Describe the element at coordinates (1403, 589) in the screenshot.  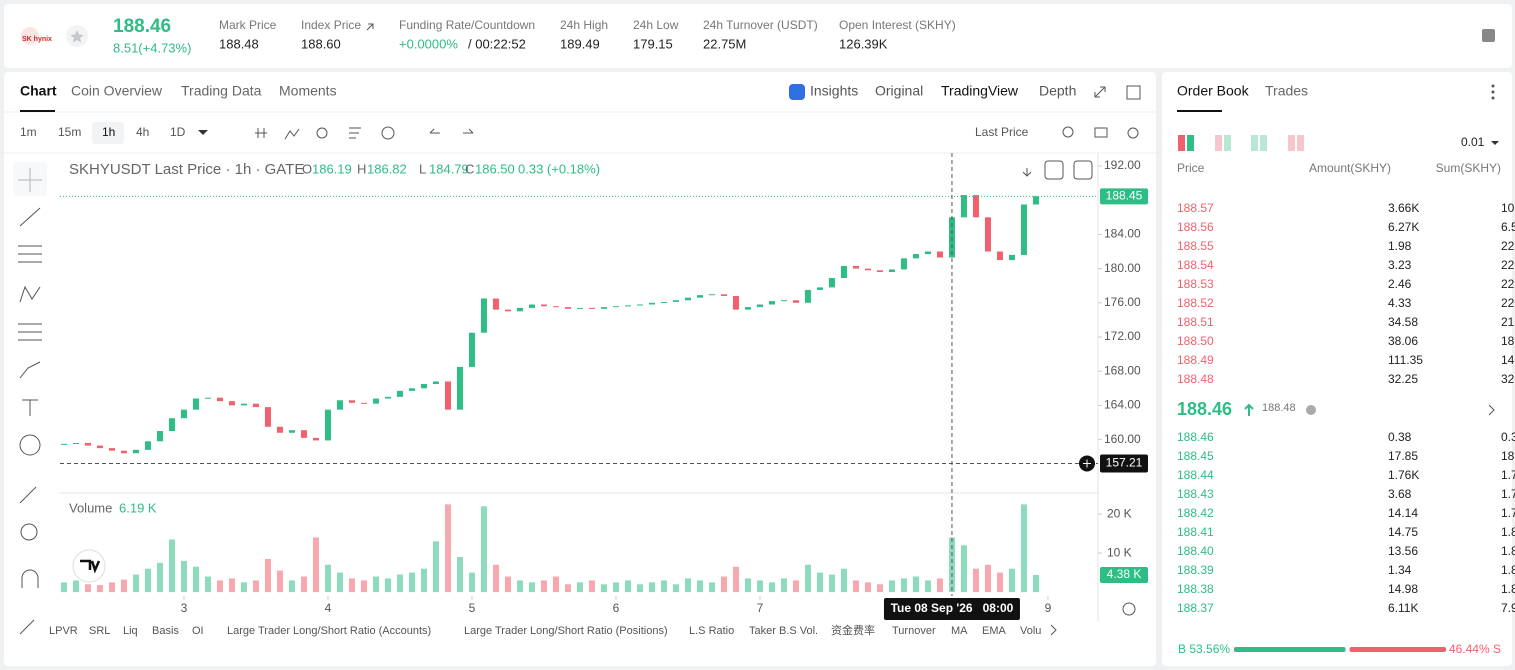
I see `ob-amount: 14.98` at that location.